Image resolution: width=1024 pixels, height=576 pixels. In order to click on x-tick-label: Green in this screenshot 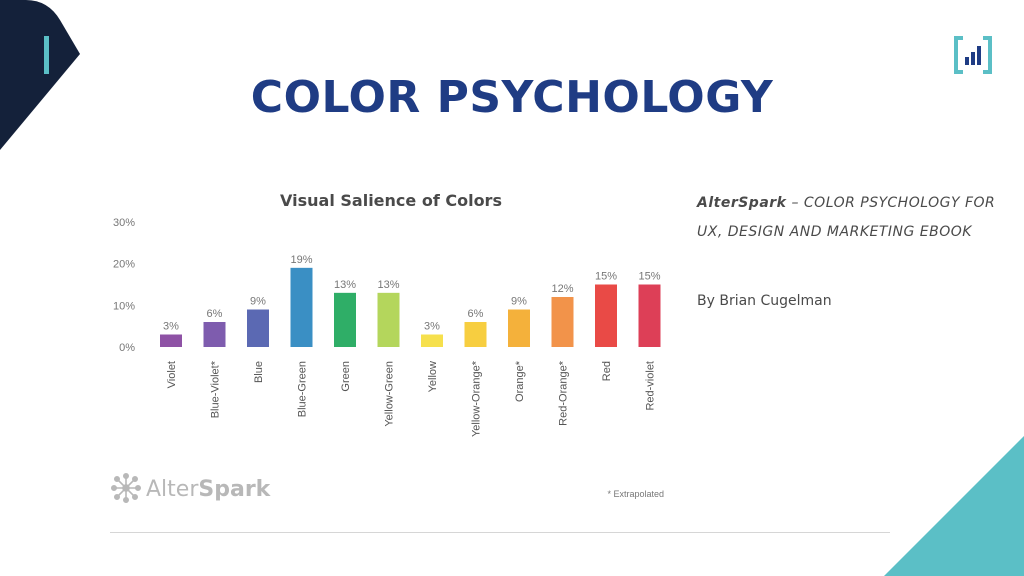, I will do `click(346, 376)`.